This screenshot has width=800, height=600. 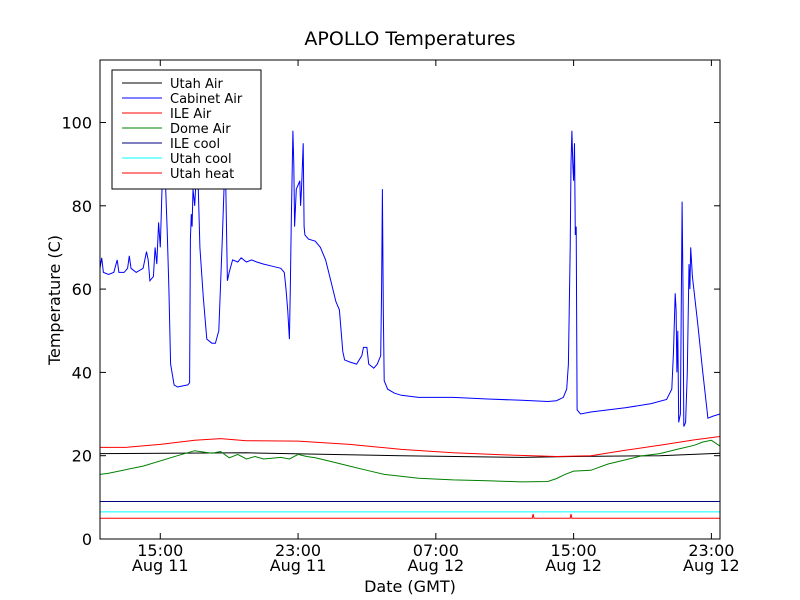 What do you see at coordinates (82, 372) in the screenshot?
I see `y-tick-label: 40` at bounding box center [82, 372].